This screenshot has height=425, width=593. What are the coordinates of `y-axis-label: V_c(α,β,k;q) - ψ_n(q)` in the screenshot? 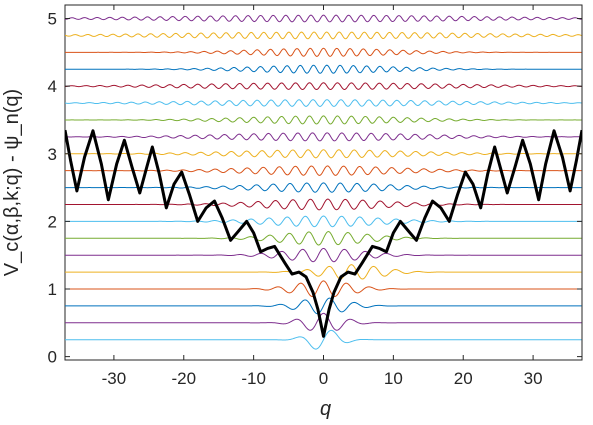 It's located at (12, 182).